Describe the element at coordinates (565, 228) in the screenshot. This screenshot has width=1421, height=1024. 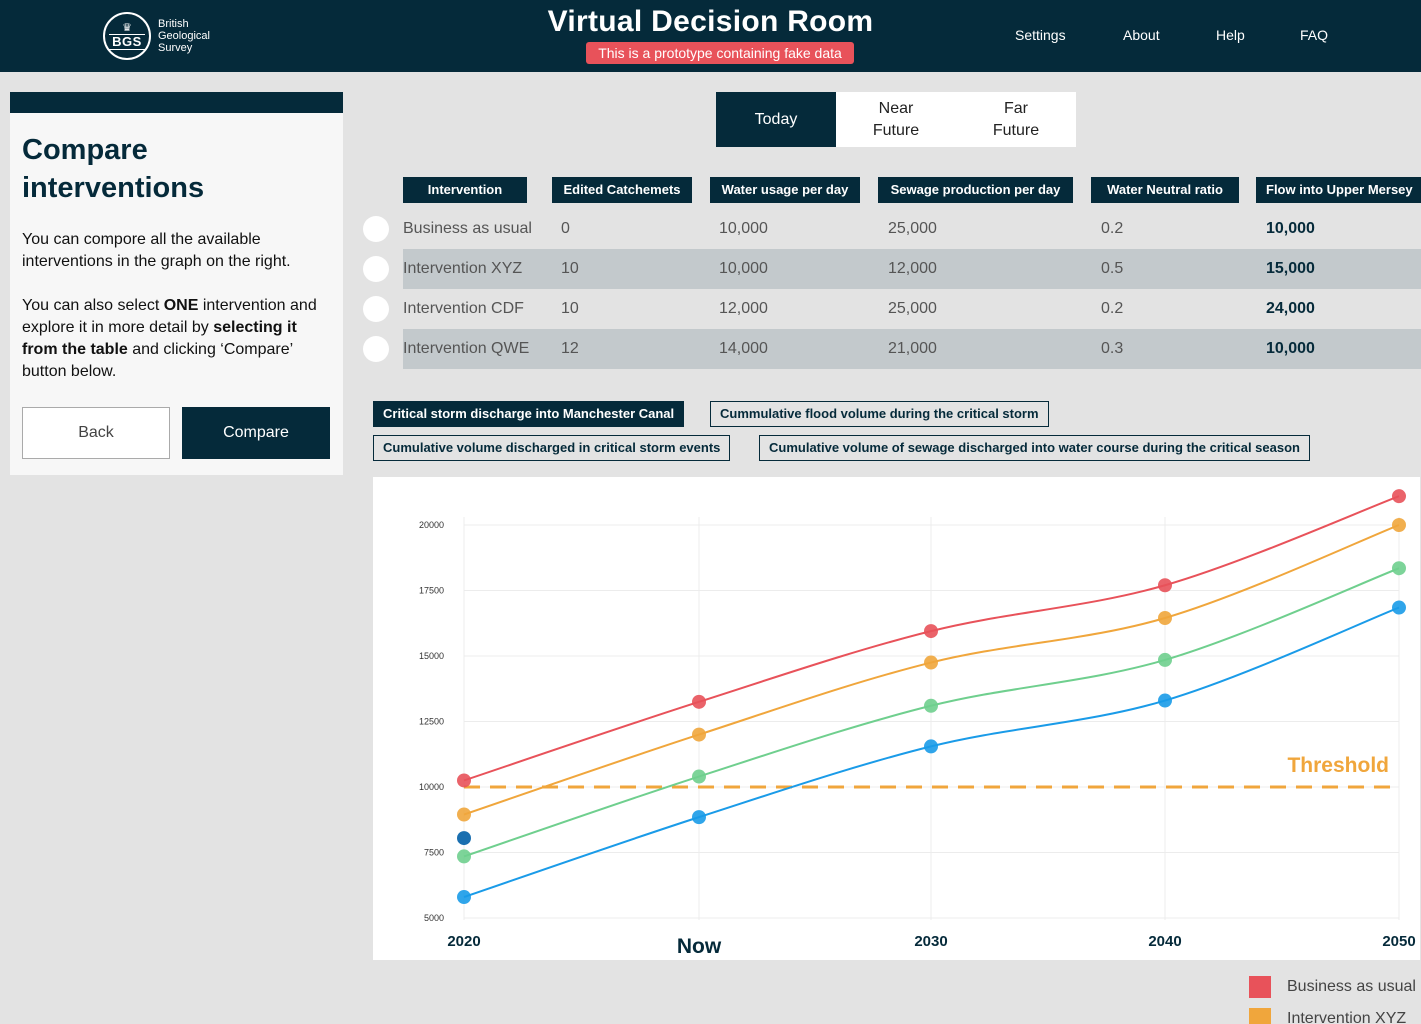
I see `cell-edited-catchments: 0` at that location.